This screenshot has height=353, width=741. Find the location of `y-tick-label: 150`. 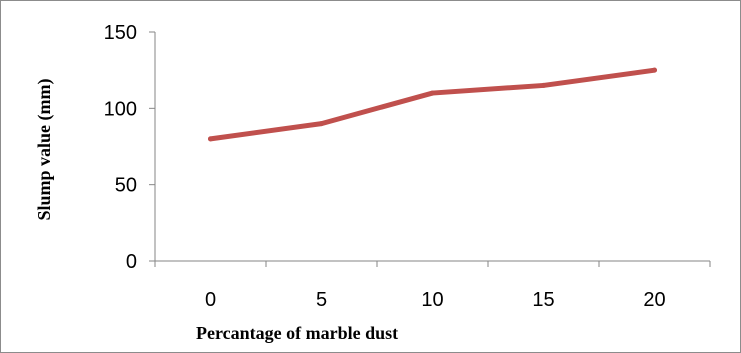

y-tick-label: 150 is located at coordinates (120, 33).